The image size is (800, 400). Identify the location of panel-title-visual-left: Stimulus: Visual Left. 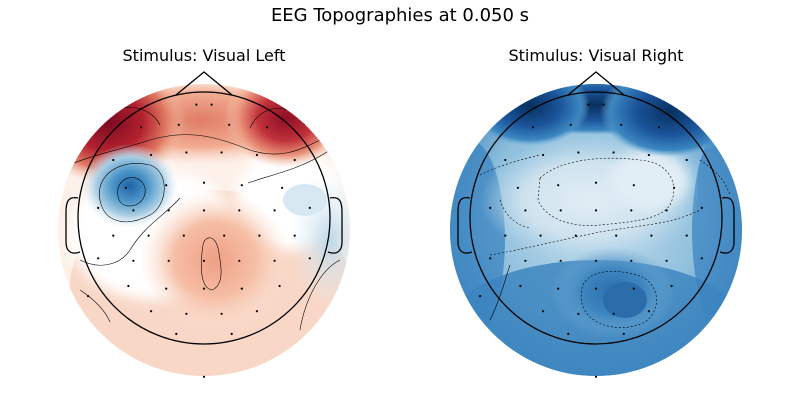
(204, 55).